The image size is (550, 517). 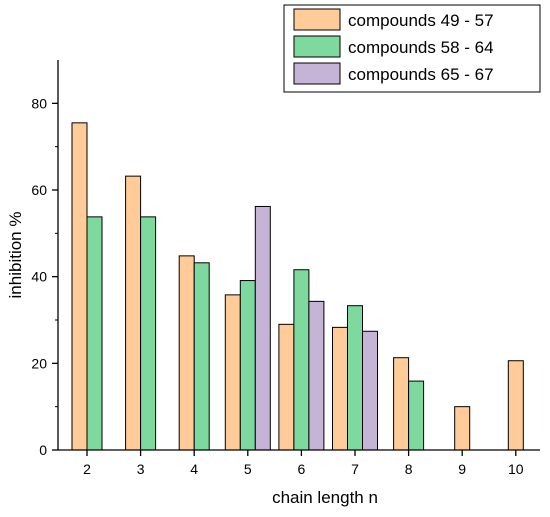 What do you see at coordinates (355, 469) in the screenshot?
I see `x-tick-label: 7` at bounding box center [355, 469].